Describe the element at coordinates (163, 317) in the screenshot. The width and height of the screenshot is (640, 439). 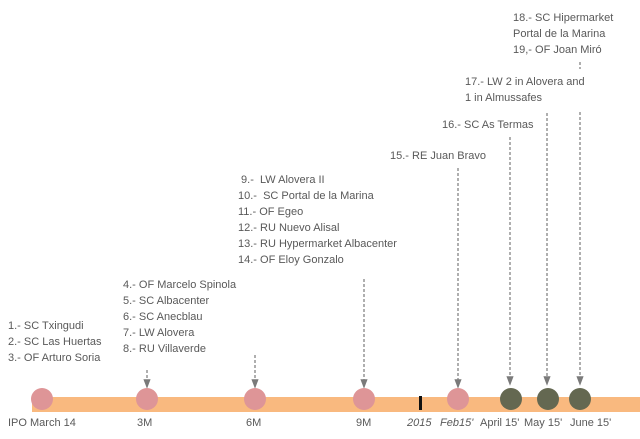
I see `list-item: 6.- SC Anecblau` at that location.